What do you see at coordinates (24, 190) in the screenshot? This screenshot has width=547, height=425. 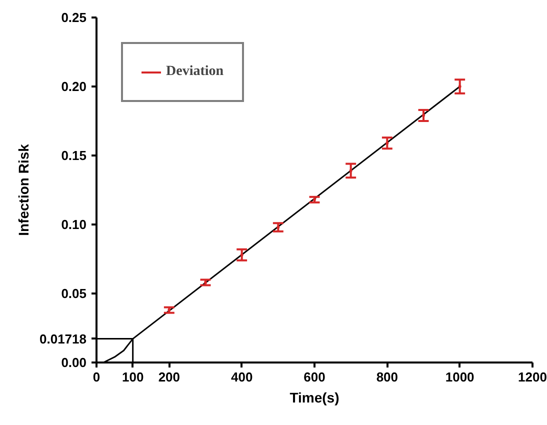 I see `y-axis-title: Infection Risk` at bounding box center [24, 190].